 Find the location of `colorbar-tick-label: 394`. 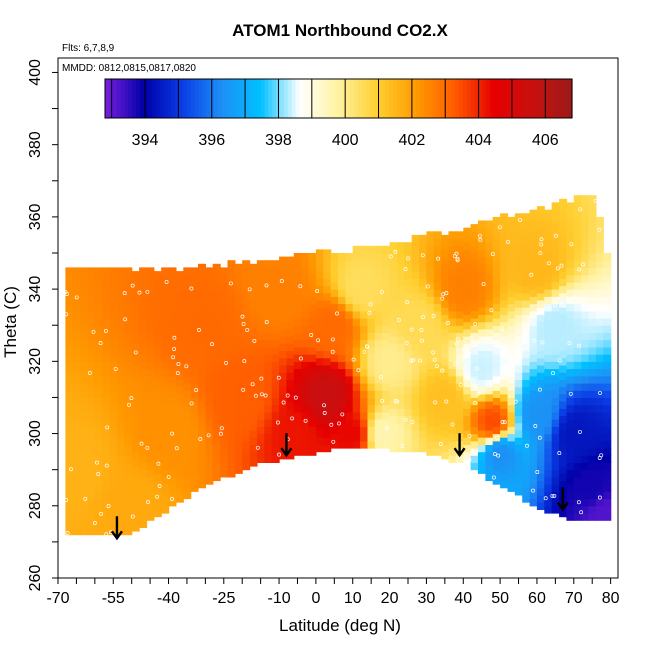

colorbar-tick-label: 394 is located at coordinates (145, 140).